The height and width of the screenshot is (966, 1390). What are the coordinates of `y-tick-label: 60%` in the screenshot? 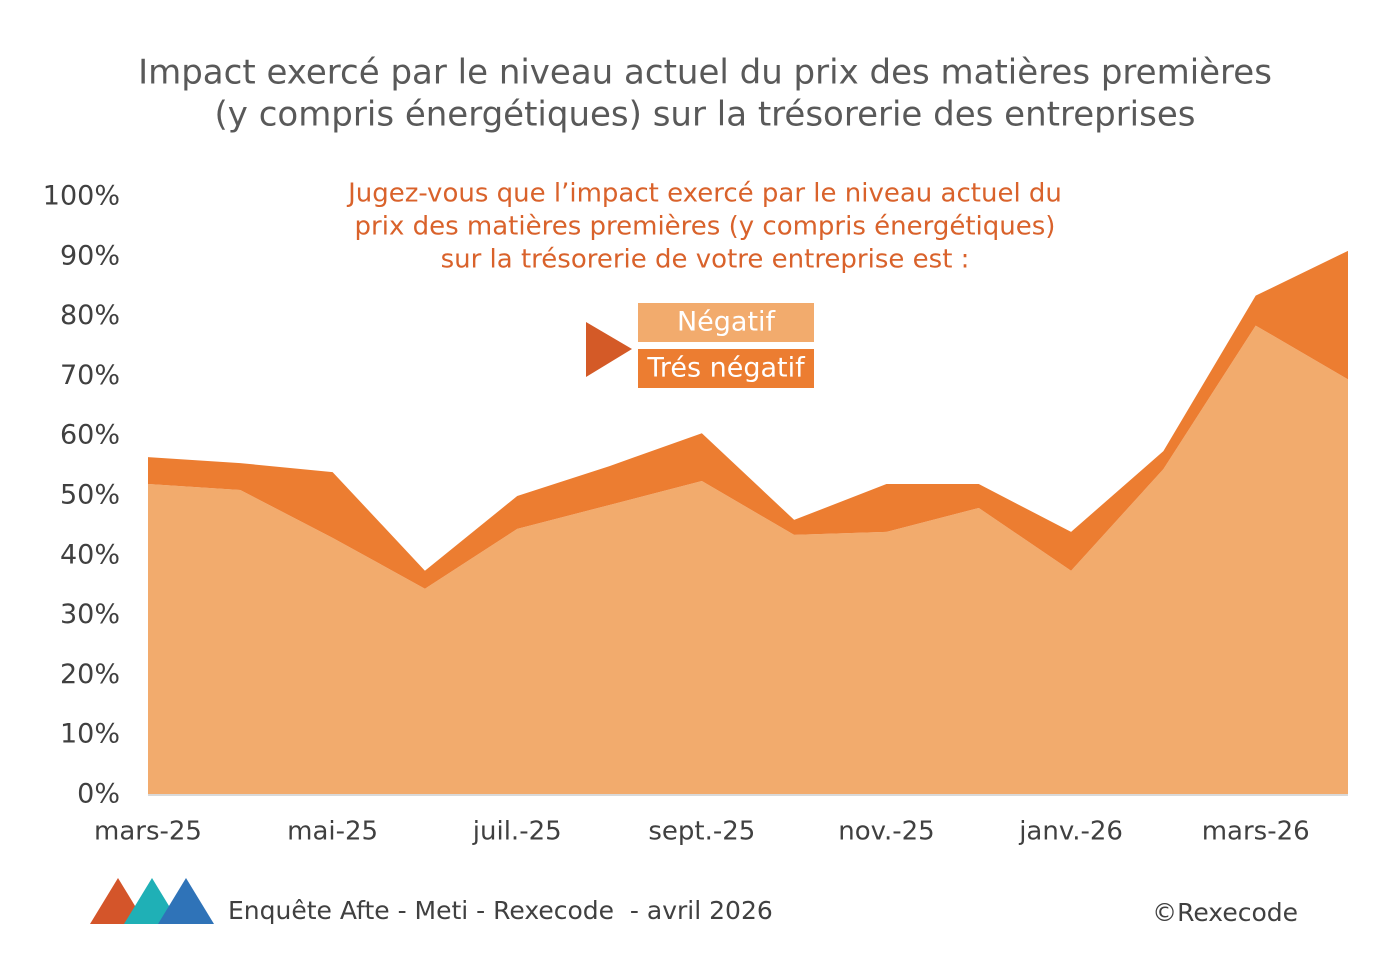 It's located at (90, 435).